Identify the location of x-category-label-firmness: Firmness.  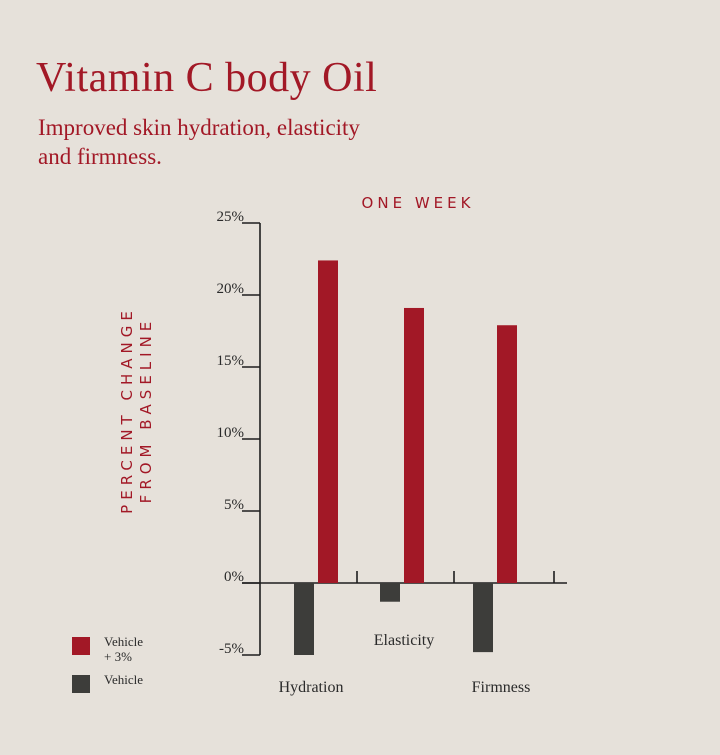
(501, 687).